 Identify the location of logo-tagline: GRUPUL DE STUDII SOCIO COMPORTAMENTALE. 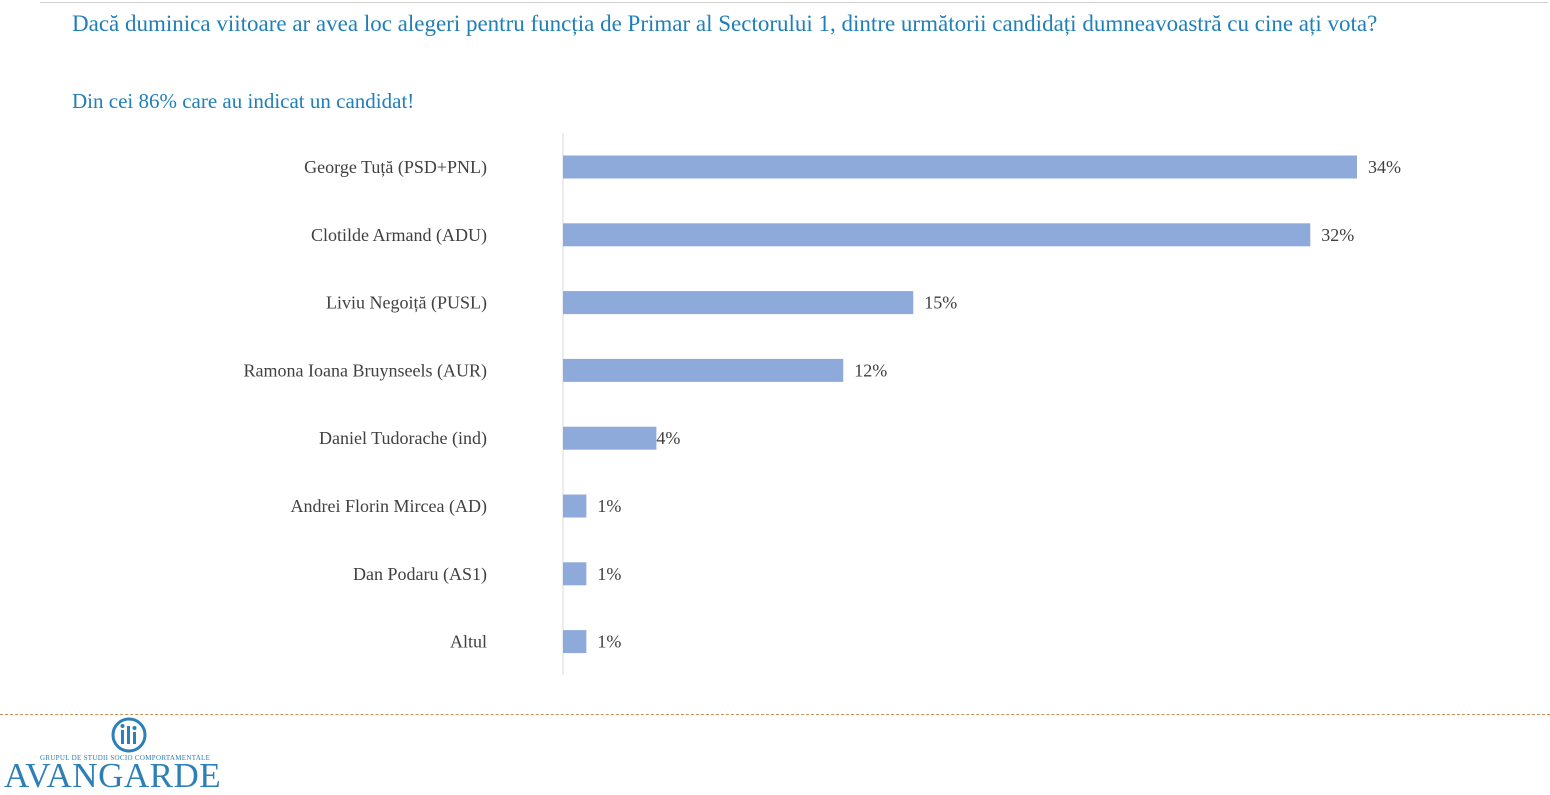
(125, 758).